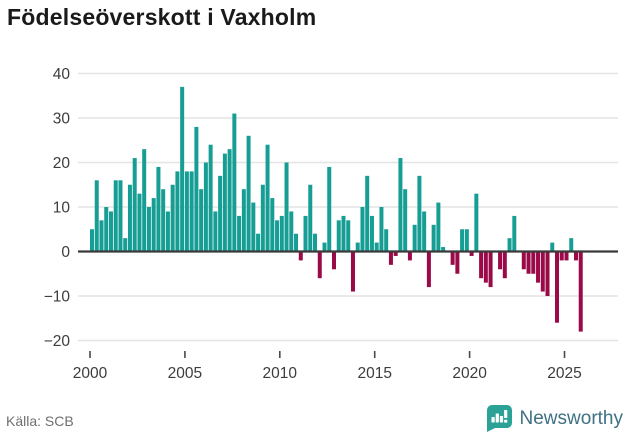 The height and width of the screenshot is (439, 631). What do you see at coordinates (571, 418) in the screenshot?
I see `newsworthy-wordmark: Newsworthy` at bounding box center [571, 418].